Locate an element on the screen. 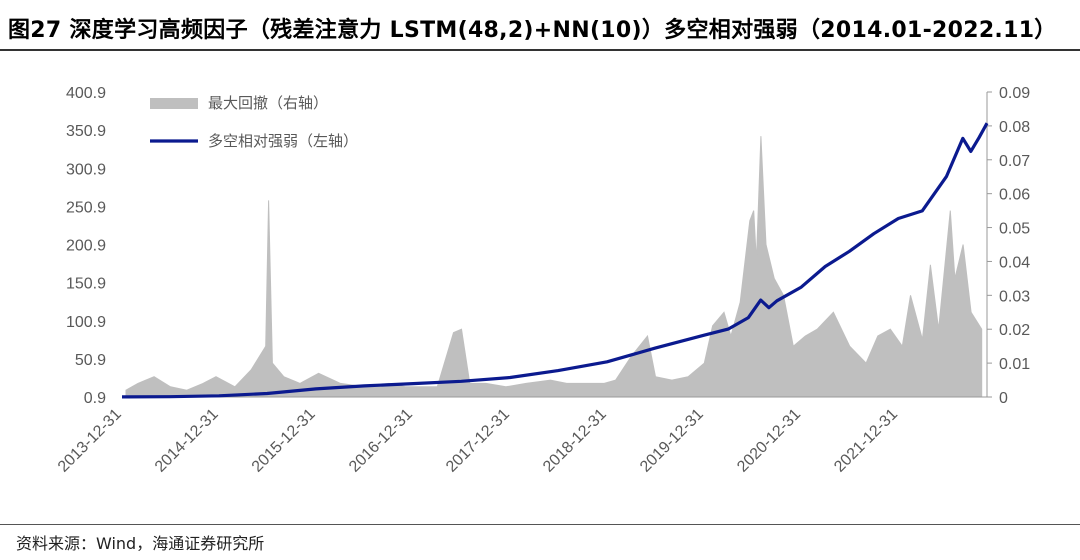  x-axis-tick-label: 2017-12-31 is located at coordinates (478, 441).